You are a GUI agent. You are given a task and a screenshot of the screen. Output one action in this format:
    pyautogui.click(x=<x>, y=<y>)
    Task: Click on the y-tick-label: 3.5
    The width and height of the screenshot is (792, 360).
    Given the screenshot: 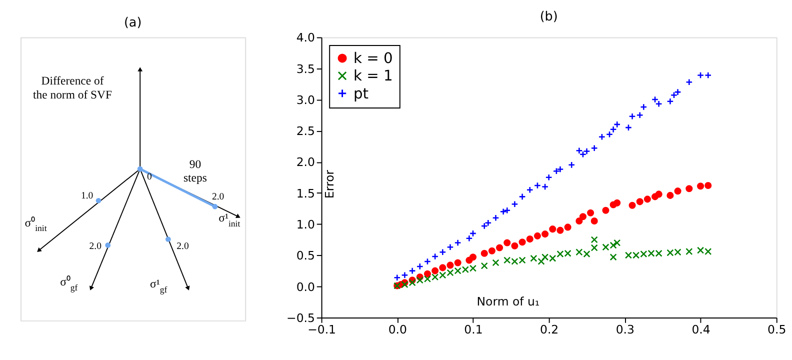 What is the action you would take?
    pyautogui.click(x=305, y=69)
    